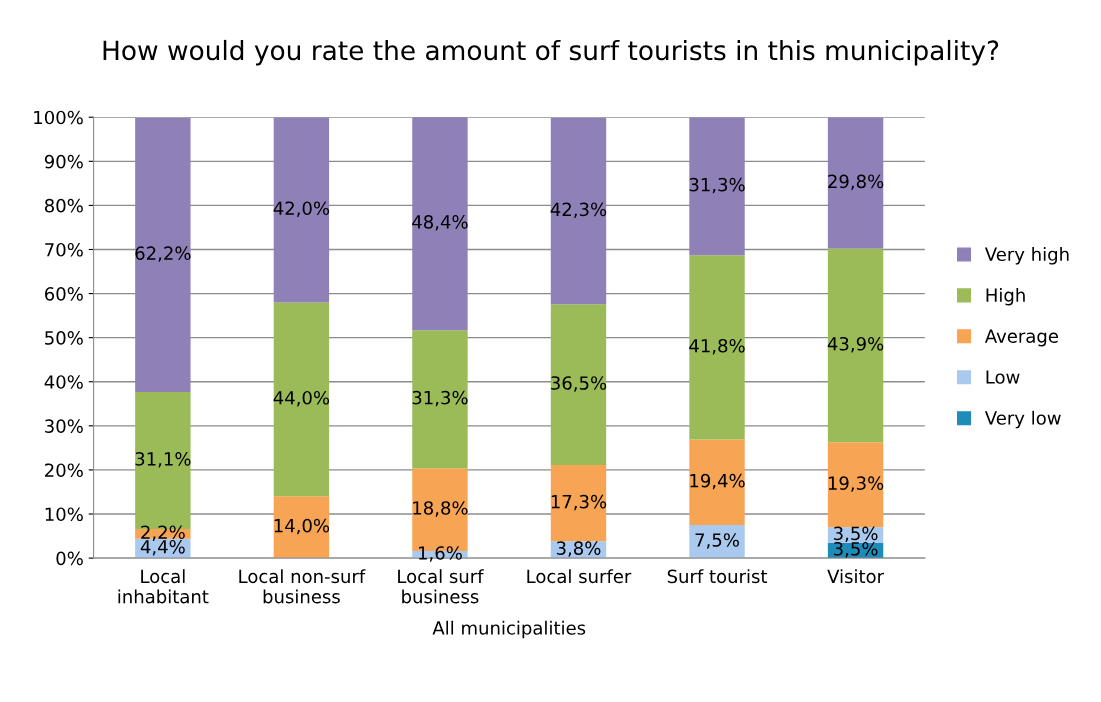 The height and width of the screenshot is (702, 1101). What do you see at coordinates (717, 541) in the screenshot?
I see `data-label: 7,5%` at bounding box center [717, 541].